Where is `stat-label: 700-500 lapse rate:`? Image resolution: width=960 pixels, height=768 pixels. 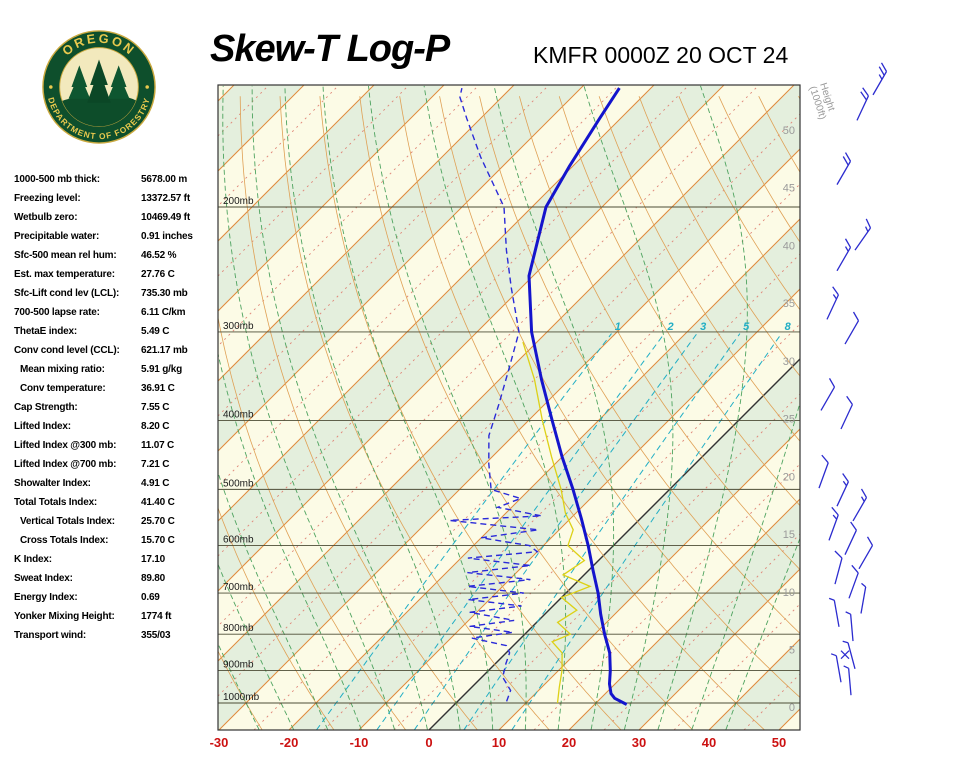 stat-label: 700-500 lapse rate: is located at coordinates (57, 312).